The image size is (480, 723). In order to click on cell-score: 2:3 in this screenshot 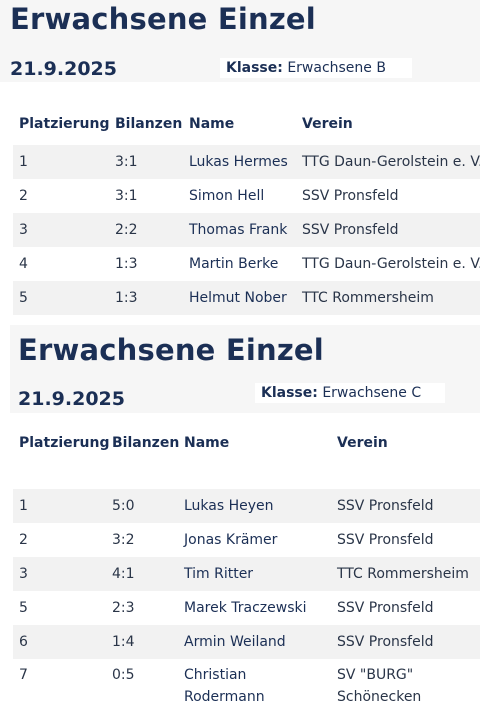, I will do `click(123, 608)`.